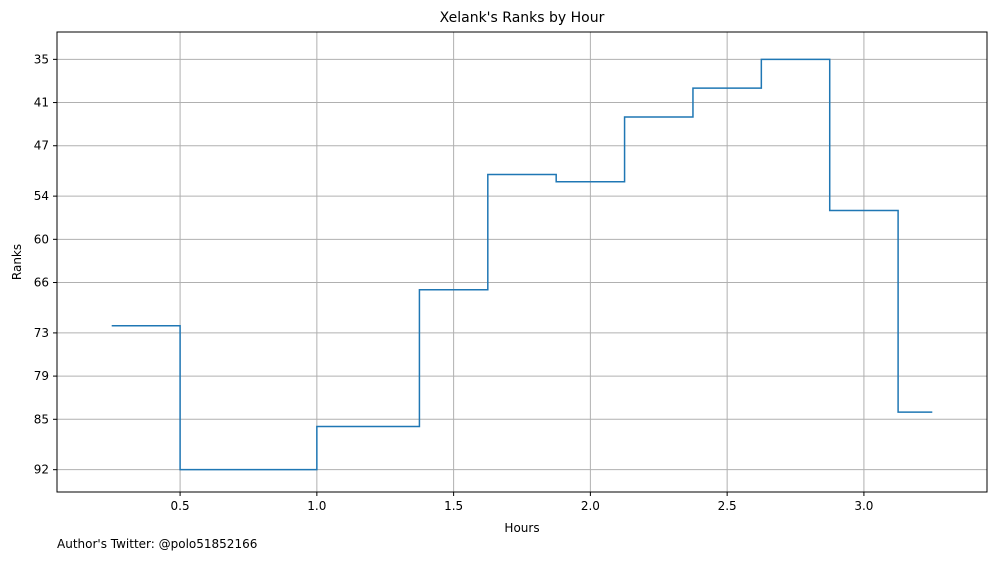 Image resolution: width=997 pixels, height=562 pixels. I want to click on x-tick-label: 2.0, so click(590, 506).